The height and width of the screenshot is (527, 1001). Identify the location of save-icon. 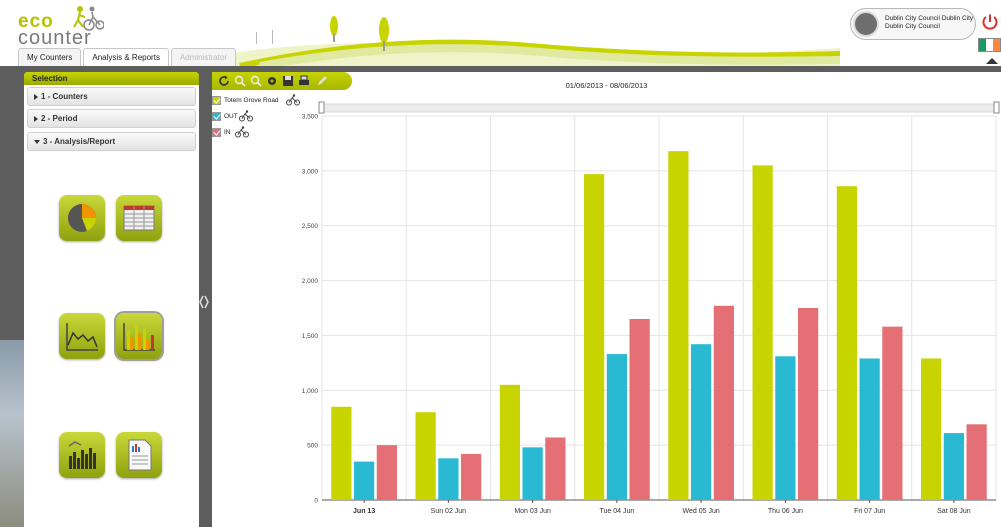
(288, 81).